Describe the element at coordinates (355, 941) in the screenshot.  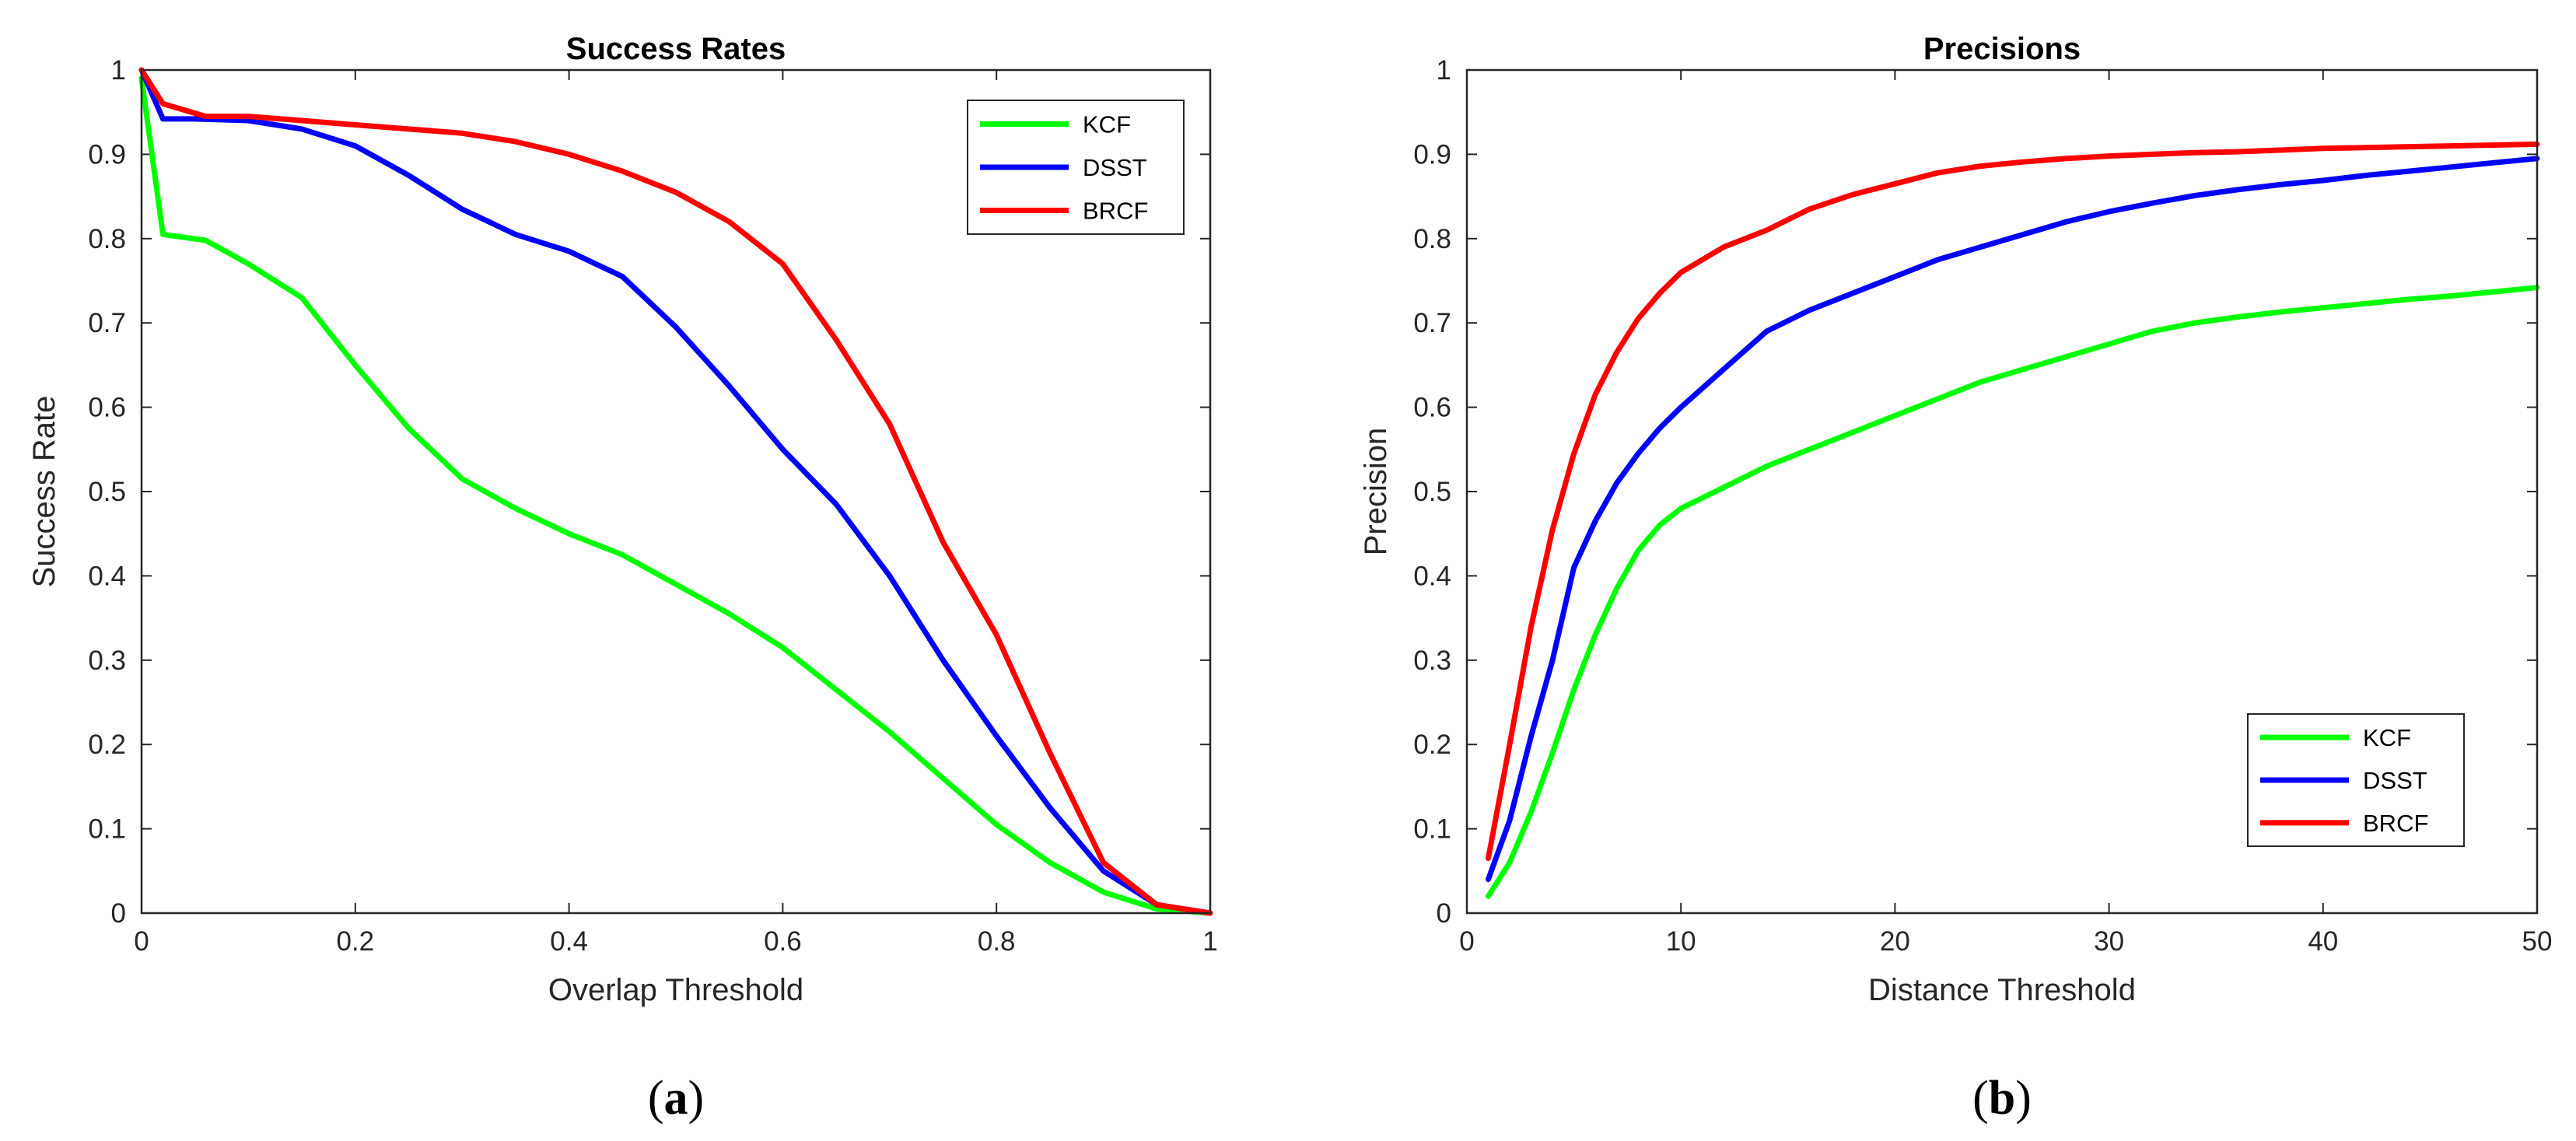
I see `x-tick-label: 0.2` at that location.